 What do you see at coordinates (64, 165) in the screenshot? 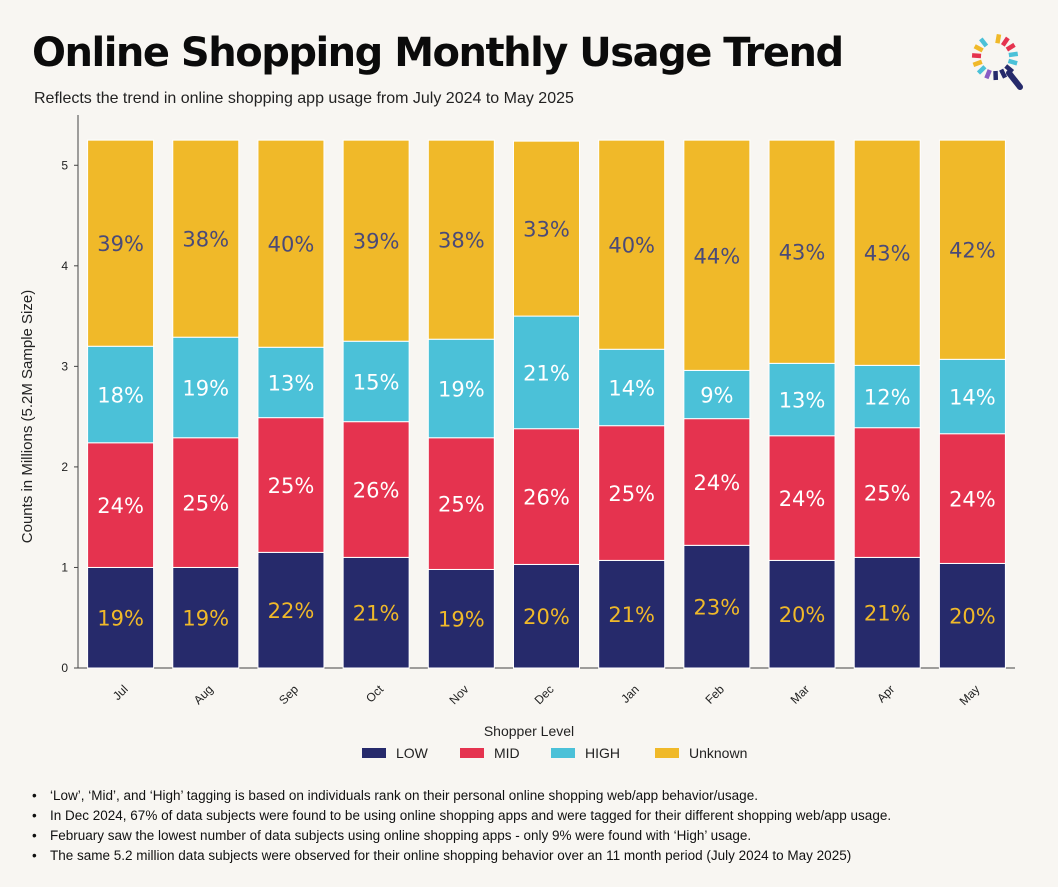
I see `y-tick-label: 5` at bounding box center [64, 165].